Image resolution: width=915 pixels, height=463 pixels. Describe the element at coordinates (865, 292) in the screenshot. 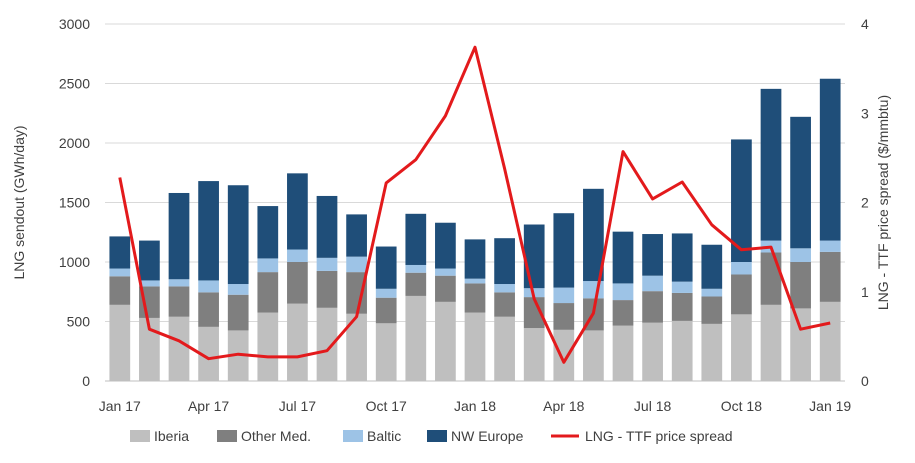

I see `y2-tick-label: 1` at that location.